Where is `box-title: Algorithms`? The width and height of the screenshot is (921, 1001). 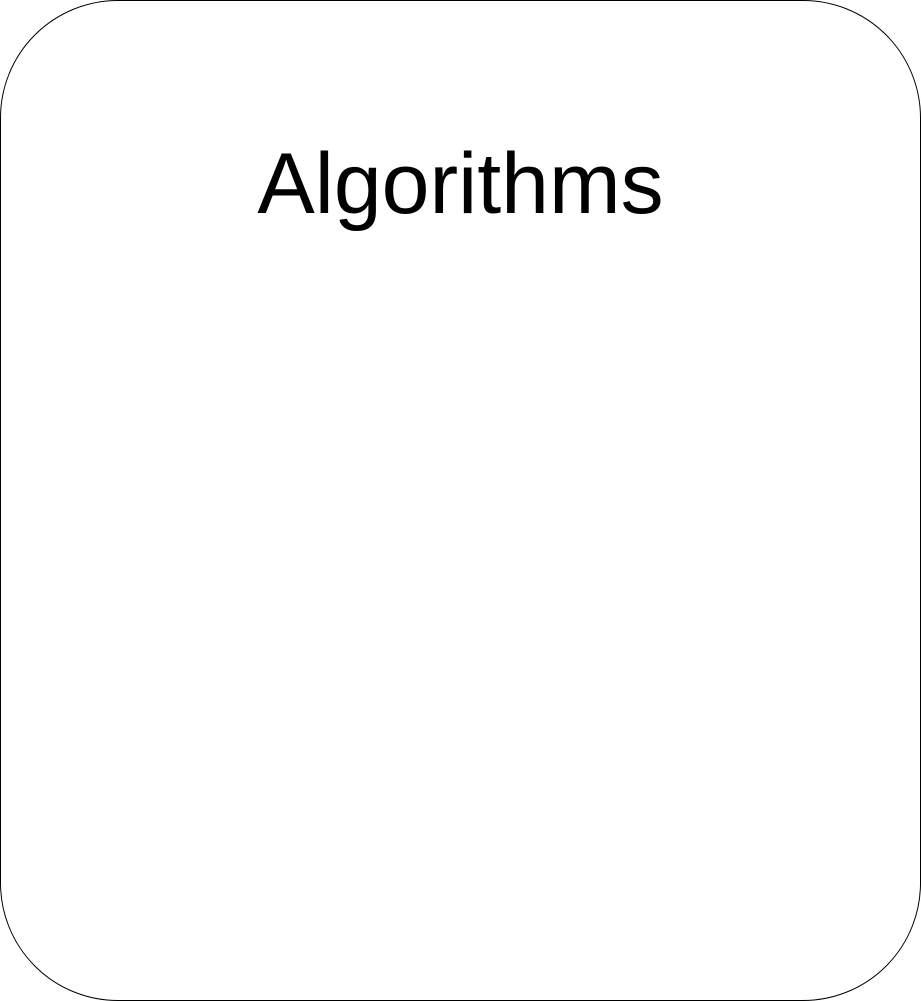 box-title: Algorithms is located at coordinates (460, 184).